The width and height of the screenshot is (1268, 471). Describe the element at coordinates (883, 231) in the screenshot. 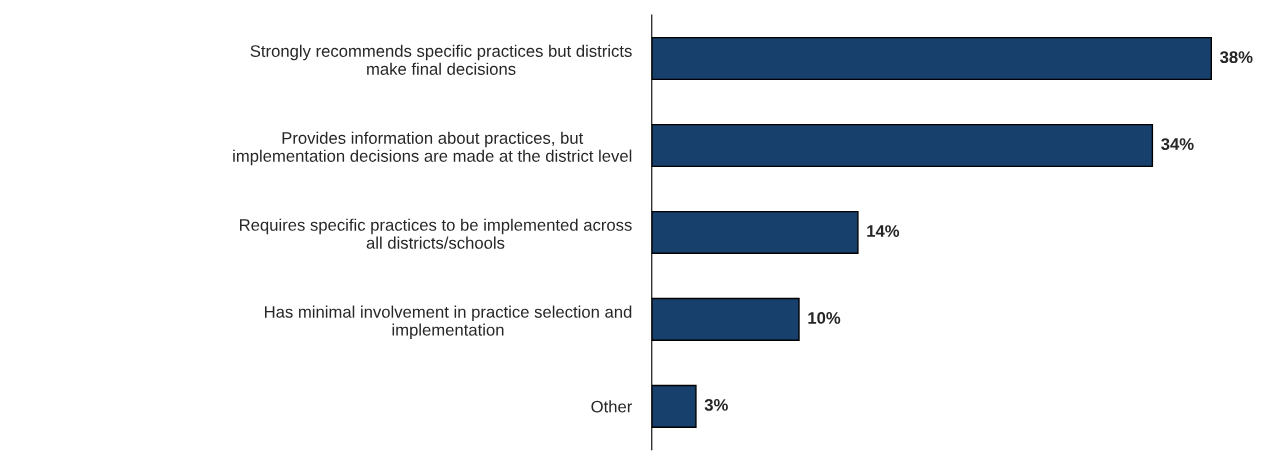

I see `data-label: 14%` at that location.